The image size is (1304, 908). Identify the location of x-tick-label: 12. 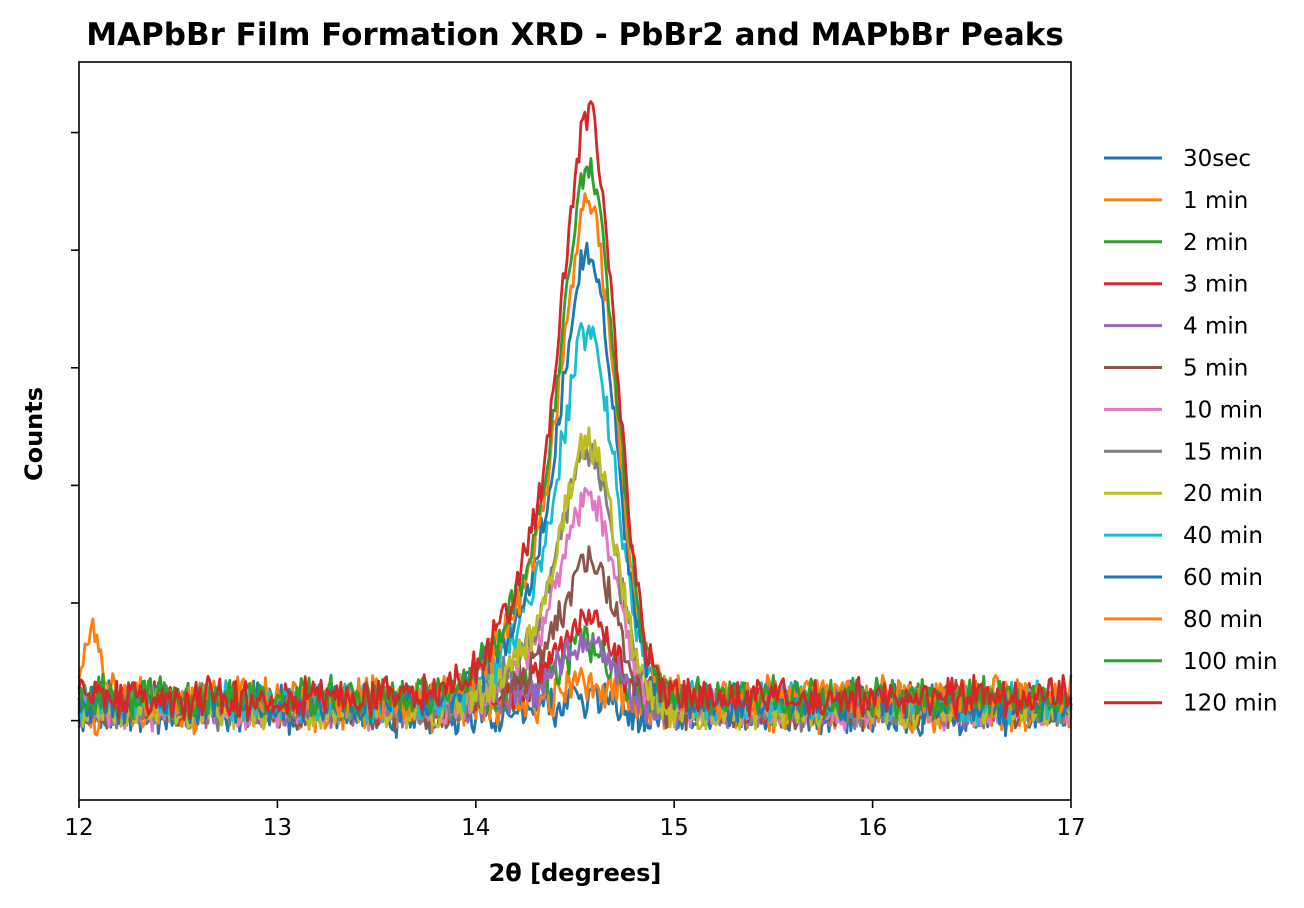
(78, 828).